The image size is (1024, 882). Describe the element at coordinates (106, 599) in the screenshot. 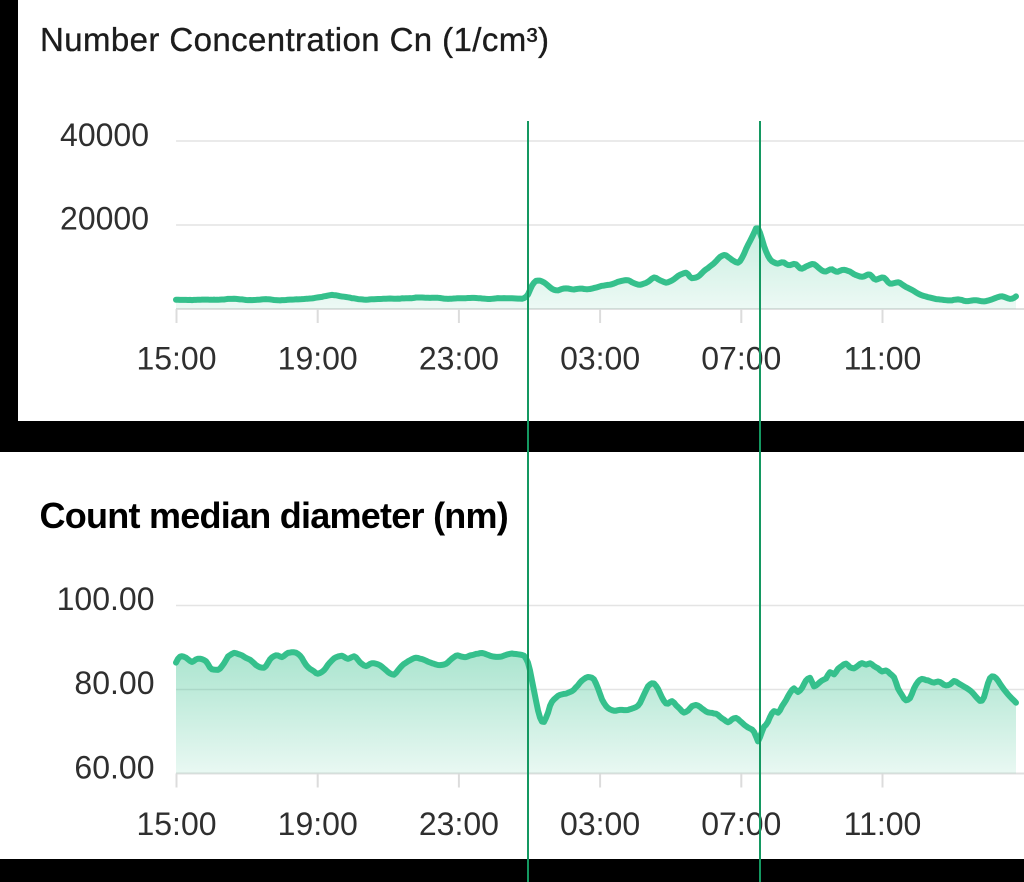

I see `svg-text: 100.00` at that location.